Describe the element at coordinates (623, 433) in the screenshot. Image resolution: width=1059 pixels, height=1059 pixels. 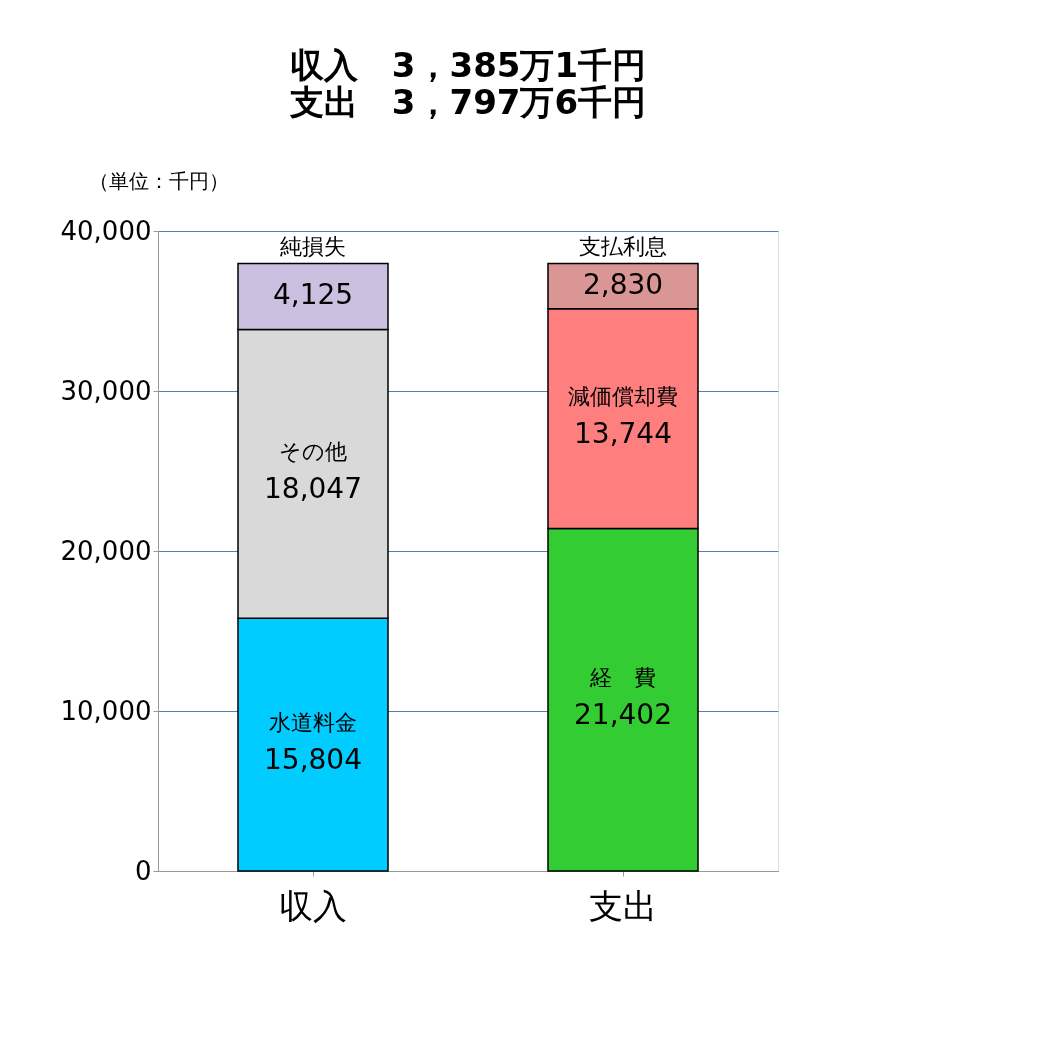
I see `data-label: 13,744` at that location.